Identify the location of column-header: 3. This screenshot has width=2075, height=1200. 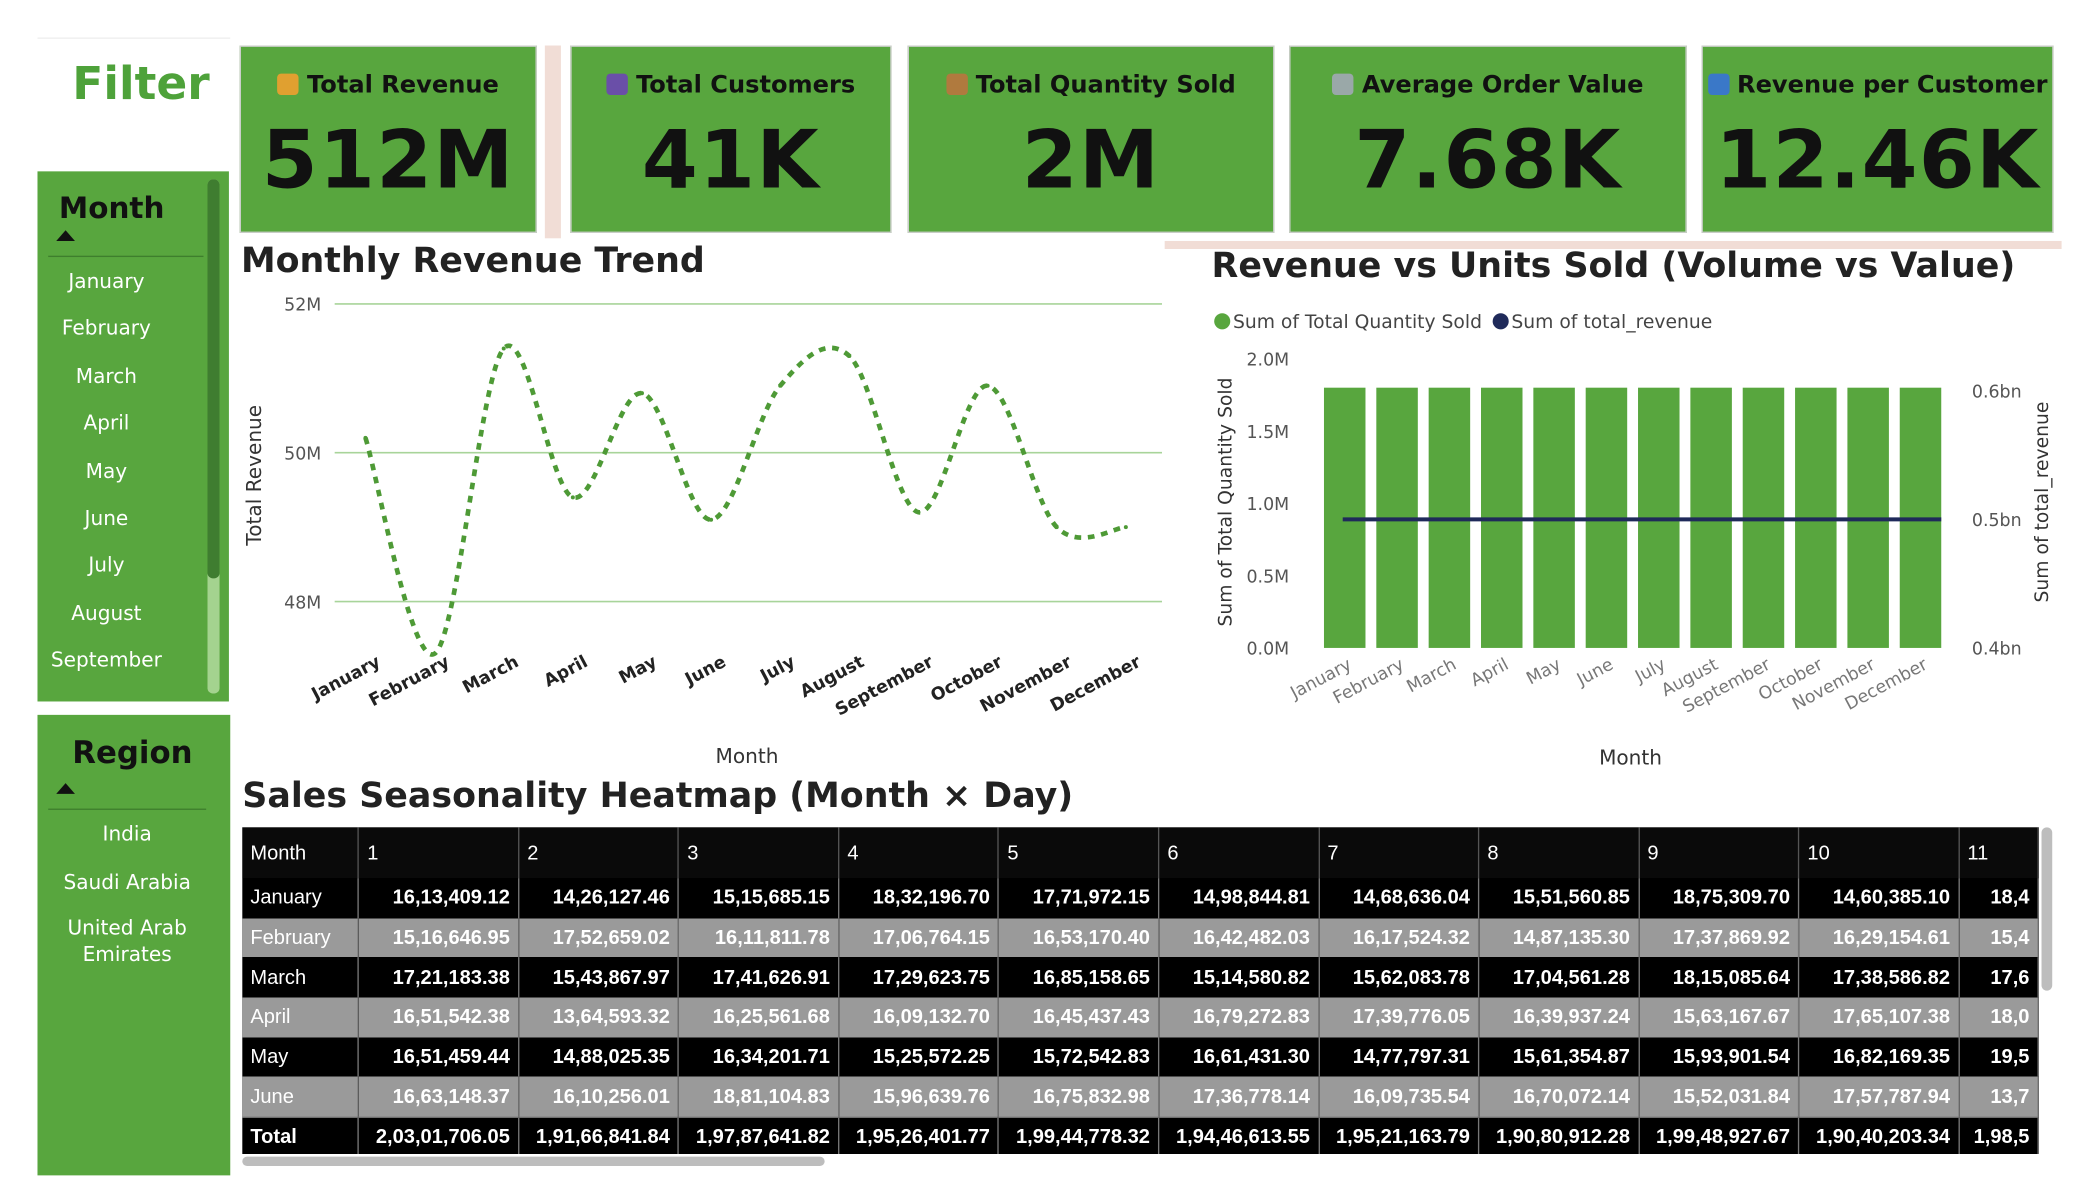
(759, 853).